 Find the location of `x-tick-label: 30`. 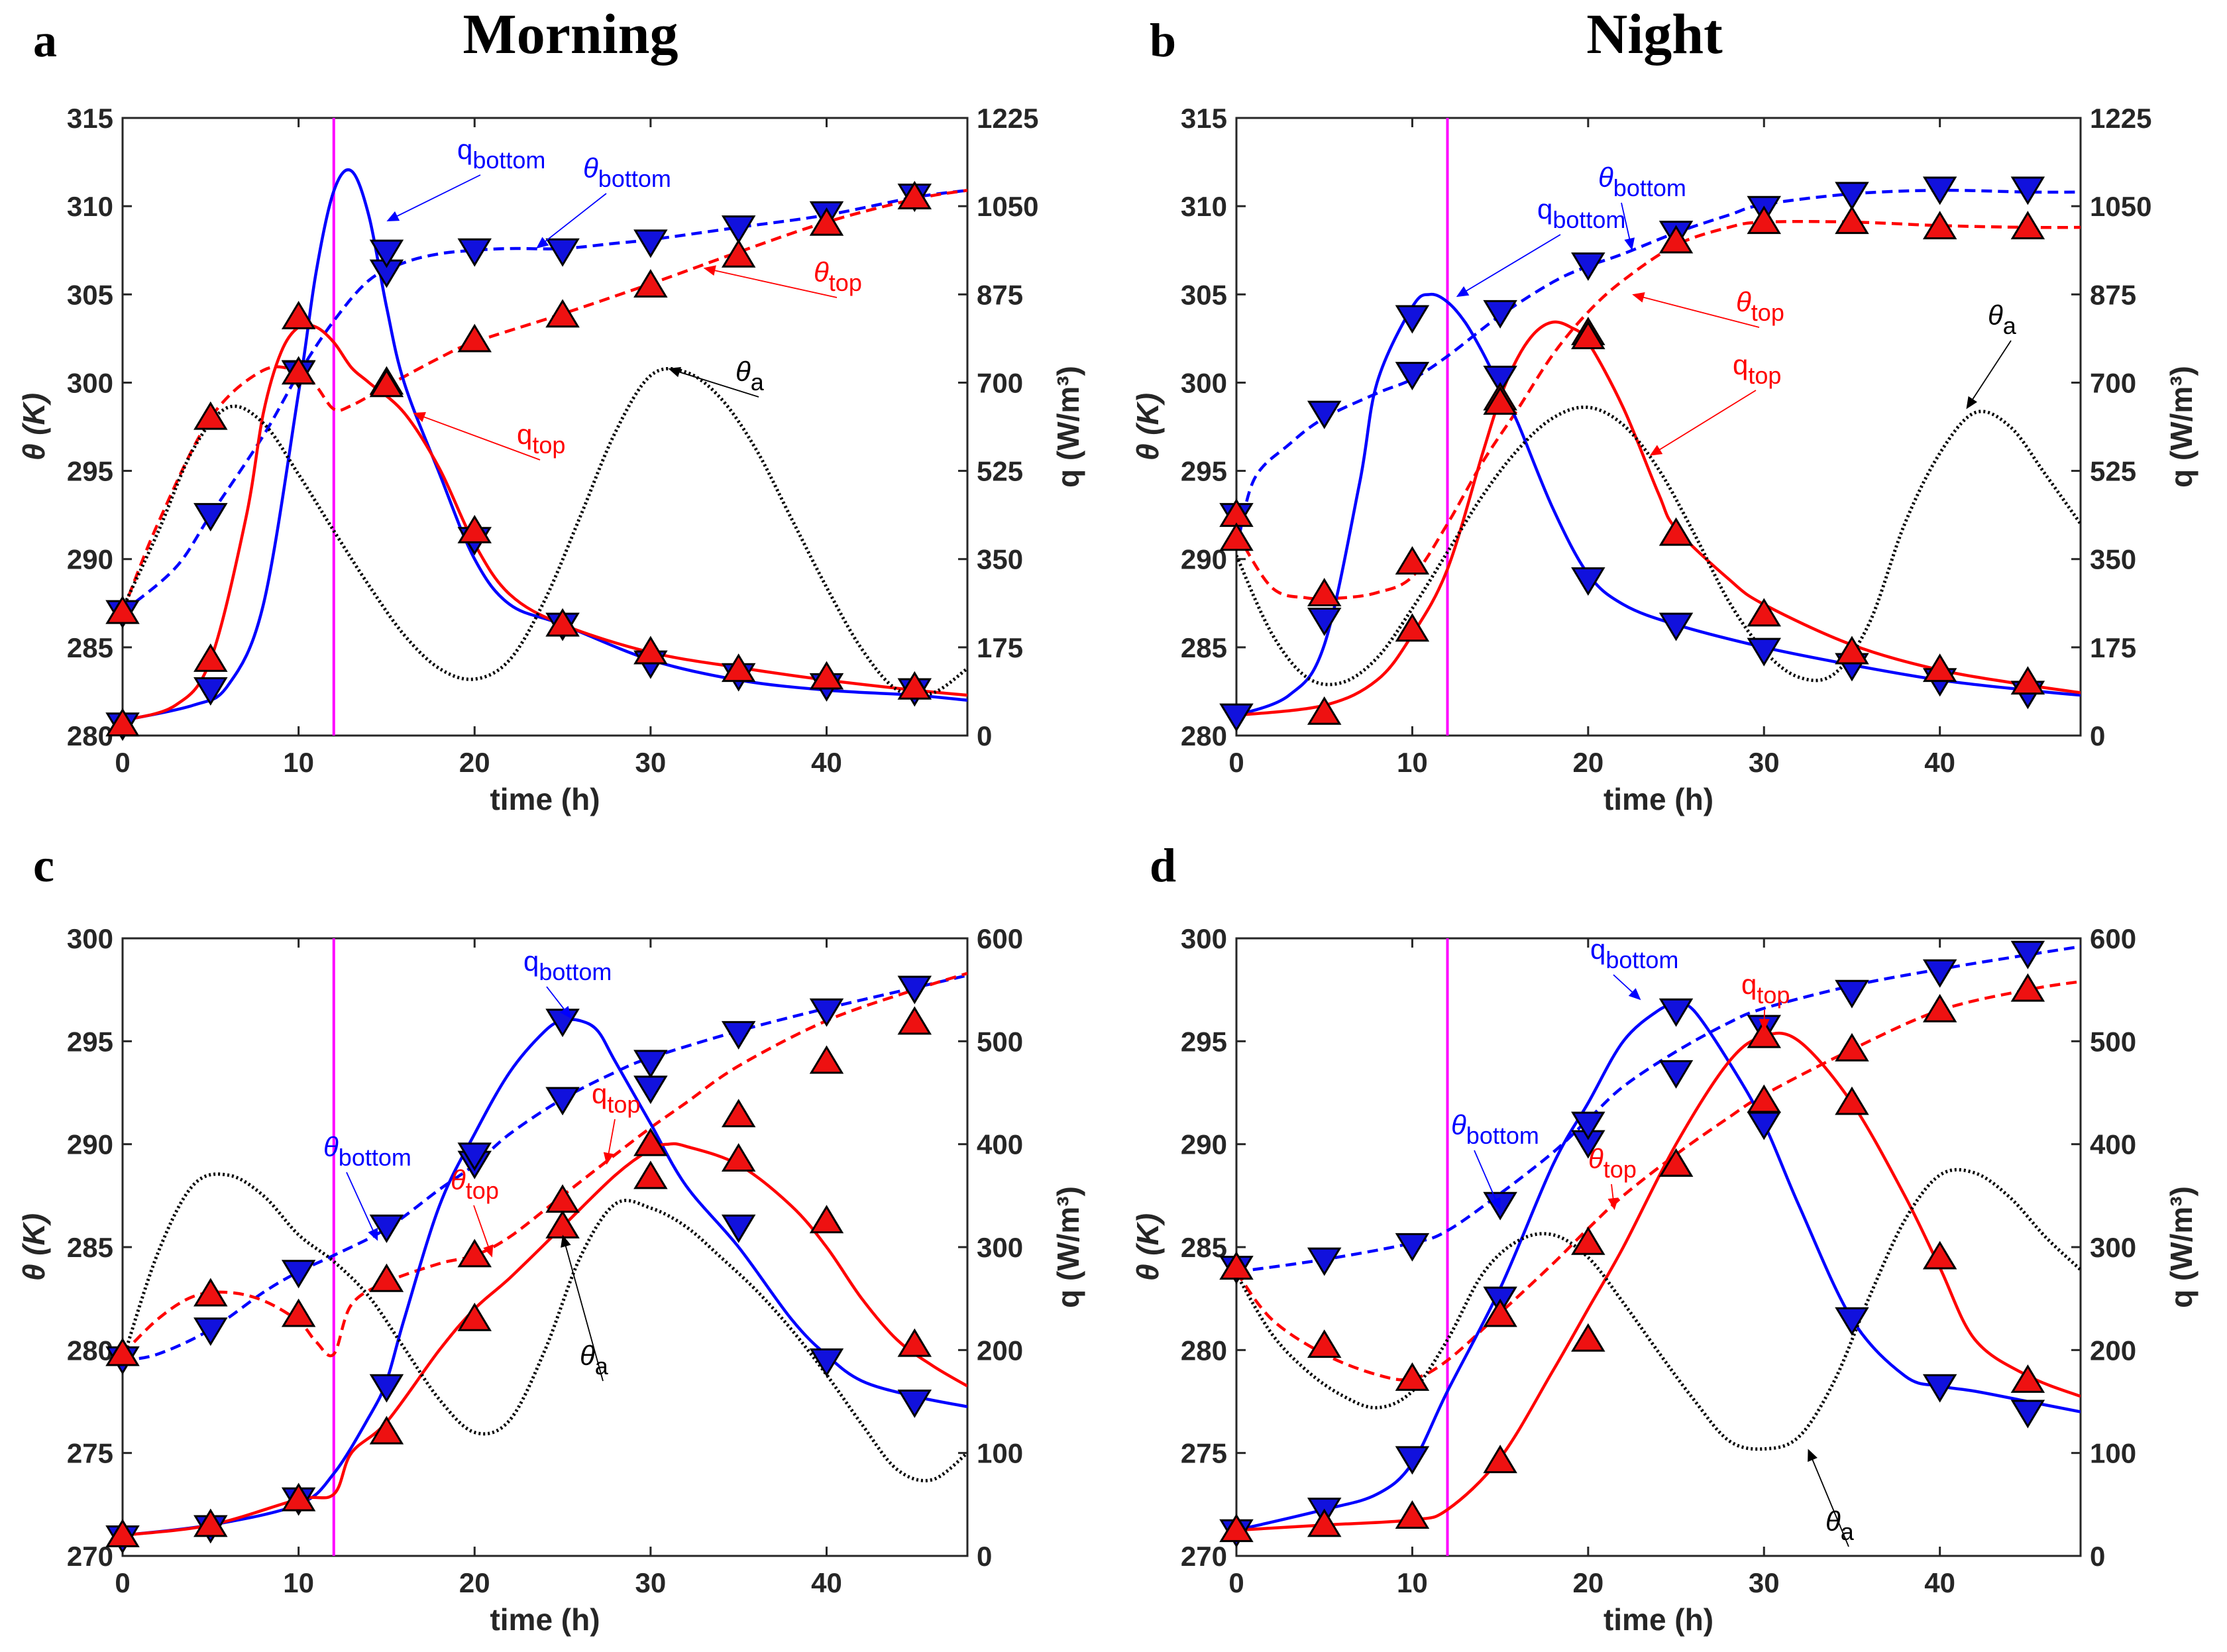

x-tick-label: 30 is located at coordinates (651, 762).